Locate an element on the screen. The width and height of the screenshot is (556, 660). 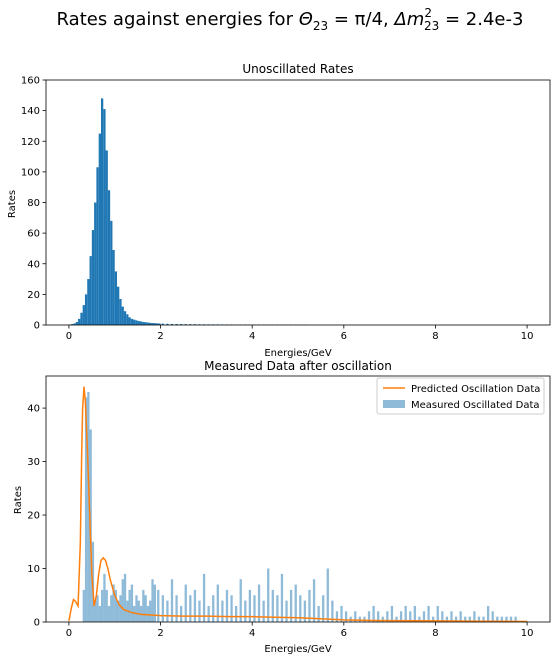
top-ytick-label: 80 is located at coordinates (33, 203).